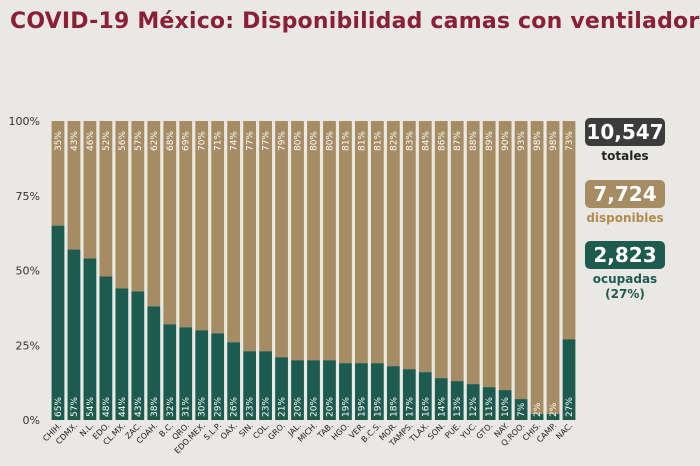  I want to click on y-tick-label: 100%, so click(24, 121).